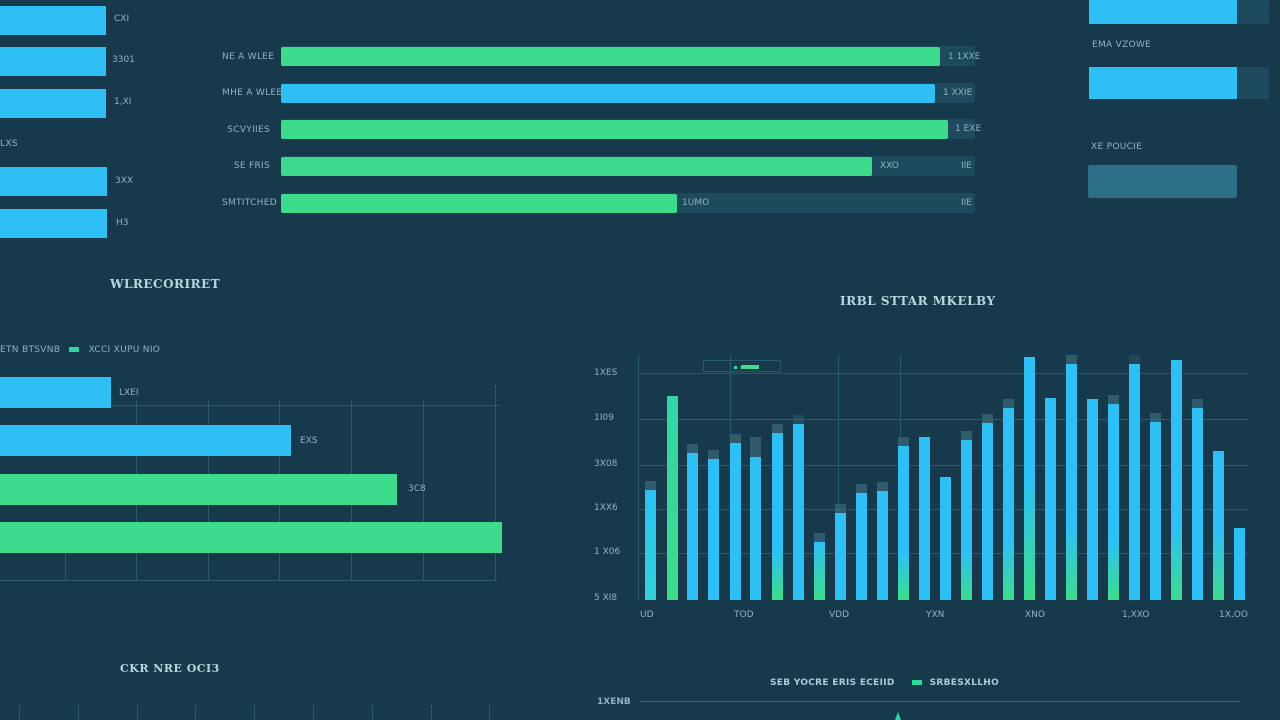  Describe the element at coordinates (964, 683) in the screenshot. I see `bottom-legend-item-2: SRBESXLLHO` at that location.